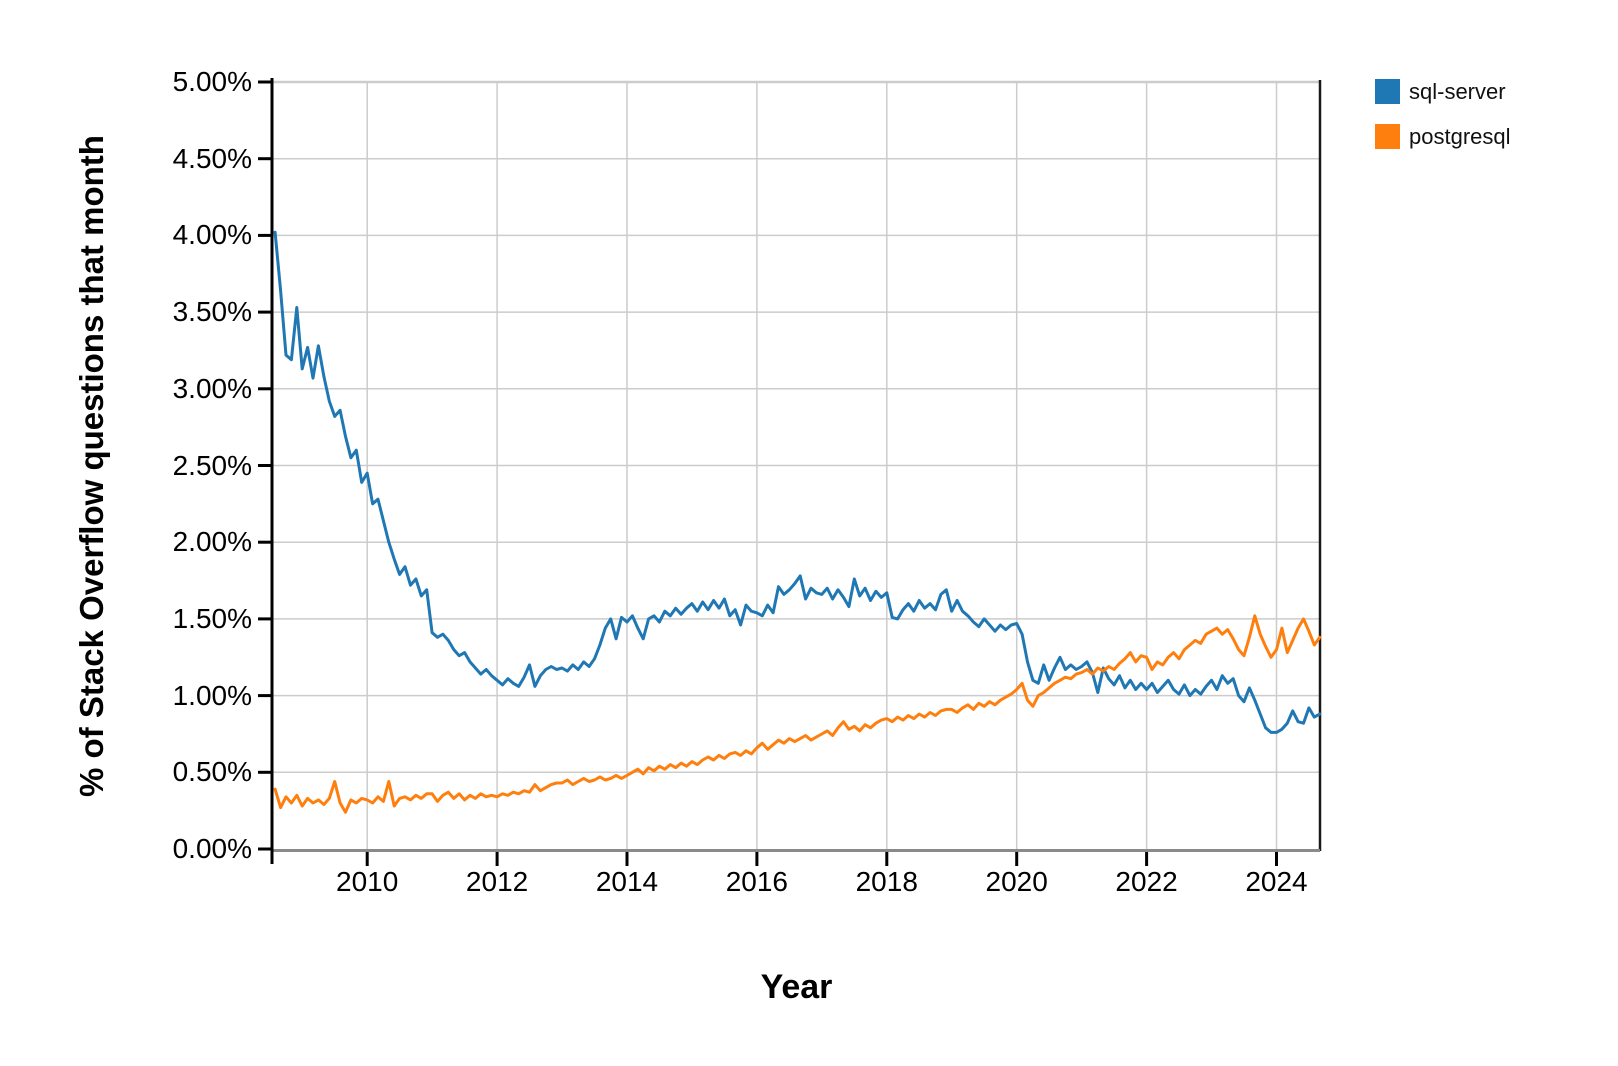 The width and height of the screenshot is (1618, 1066). Describe the element at coordinates (212, 695) in the screenshot. I see `y-tick-label: 1.00%` at that location.